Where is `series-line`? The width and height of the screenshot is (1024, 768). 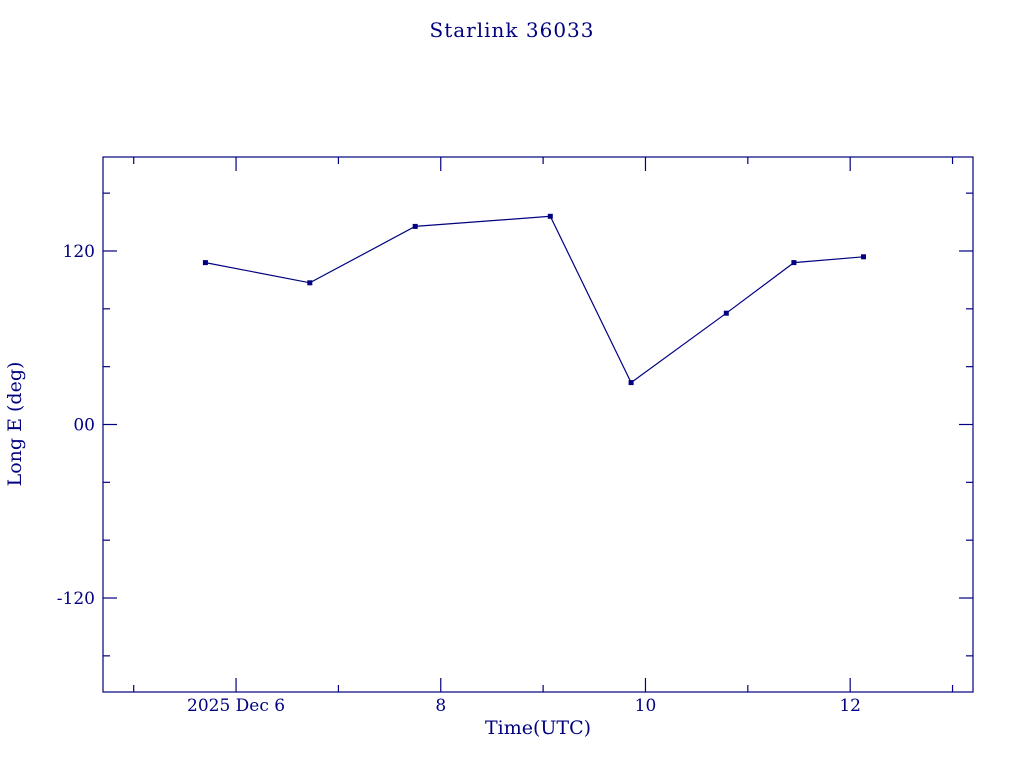
series-line is located at coordinates (534, 299).